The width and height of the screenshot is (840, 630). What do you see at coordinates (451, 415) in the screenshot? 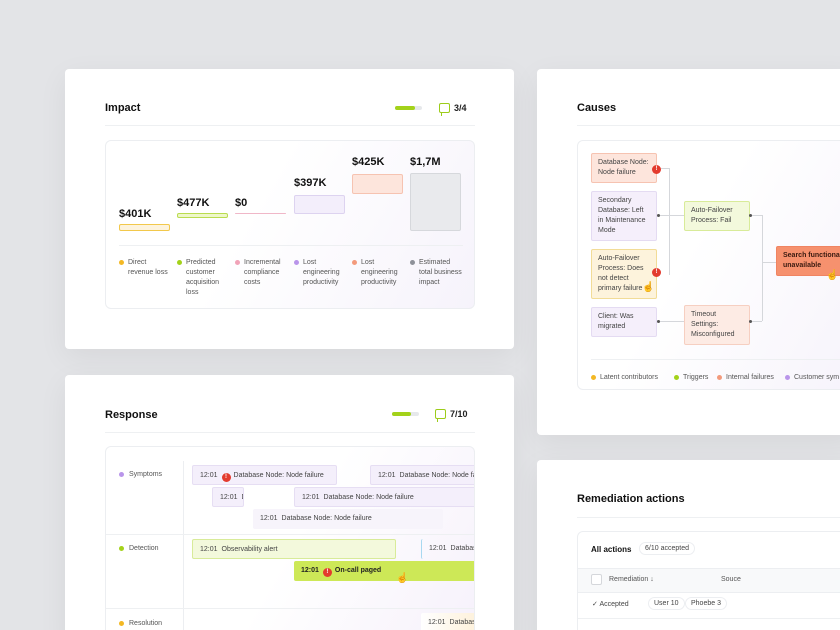
I see `response-comment-counter: 7/10` at bounding box center [451, 415].